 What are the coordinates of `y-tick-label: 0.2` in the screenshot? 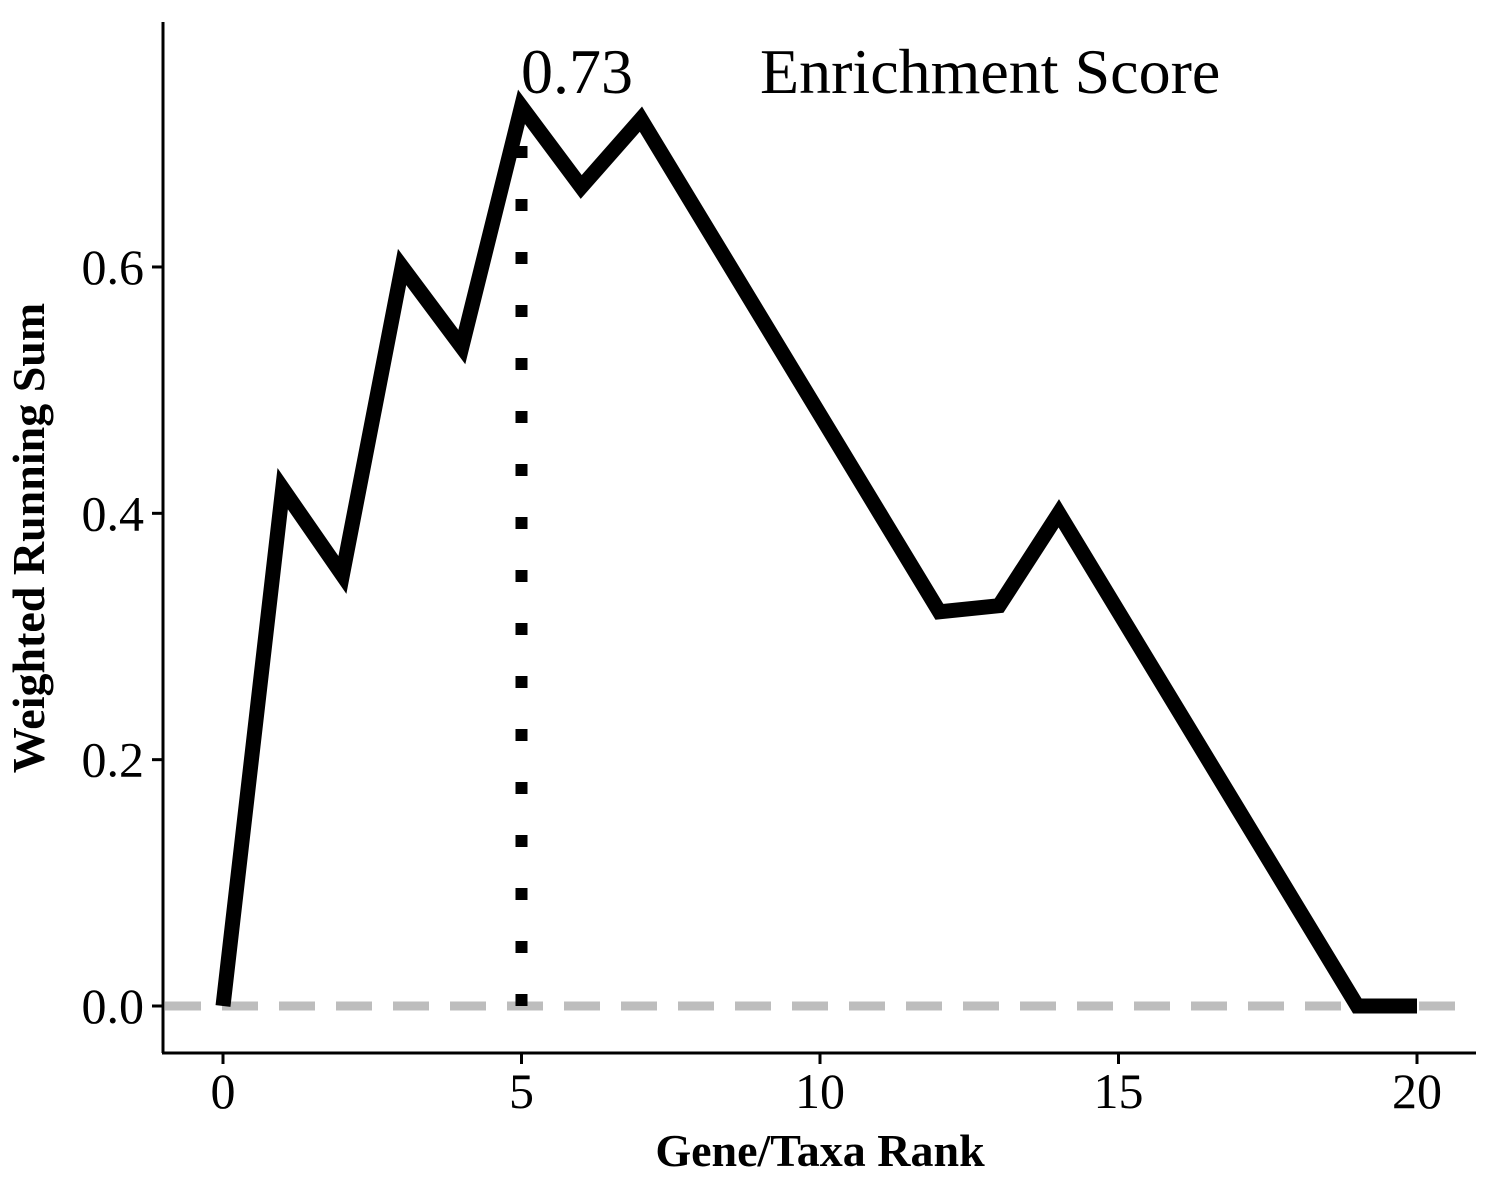 It's located at (113, 760).